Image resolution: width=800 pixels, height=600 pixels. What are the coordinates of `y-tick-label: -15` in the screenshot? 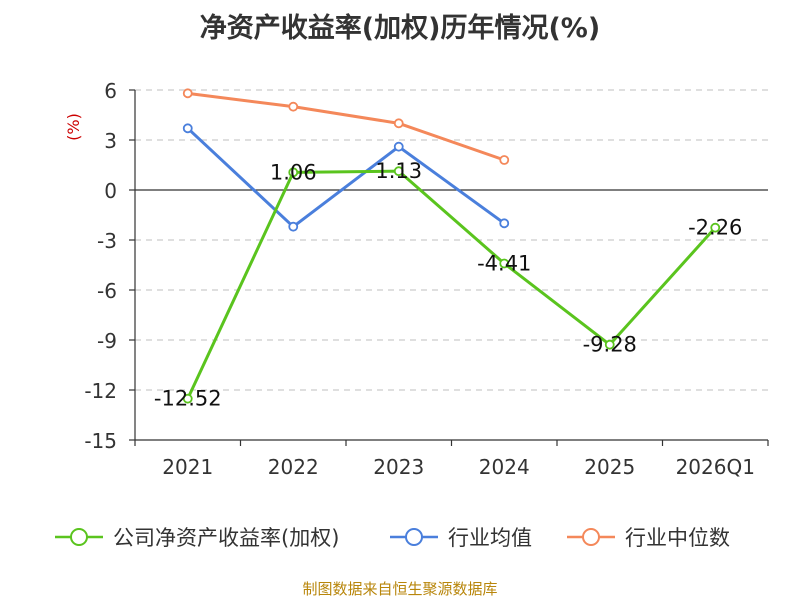 It's located at (100, 441).